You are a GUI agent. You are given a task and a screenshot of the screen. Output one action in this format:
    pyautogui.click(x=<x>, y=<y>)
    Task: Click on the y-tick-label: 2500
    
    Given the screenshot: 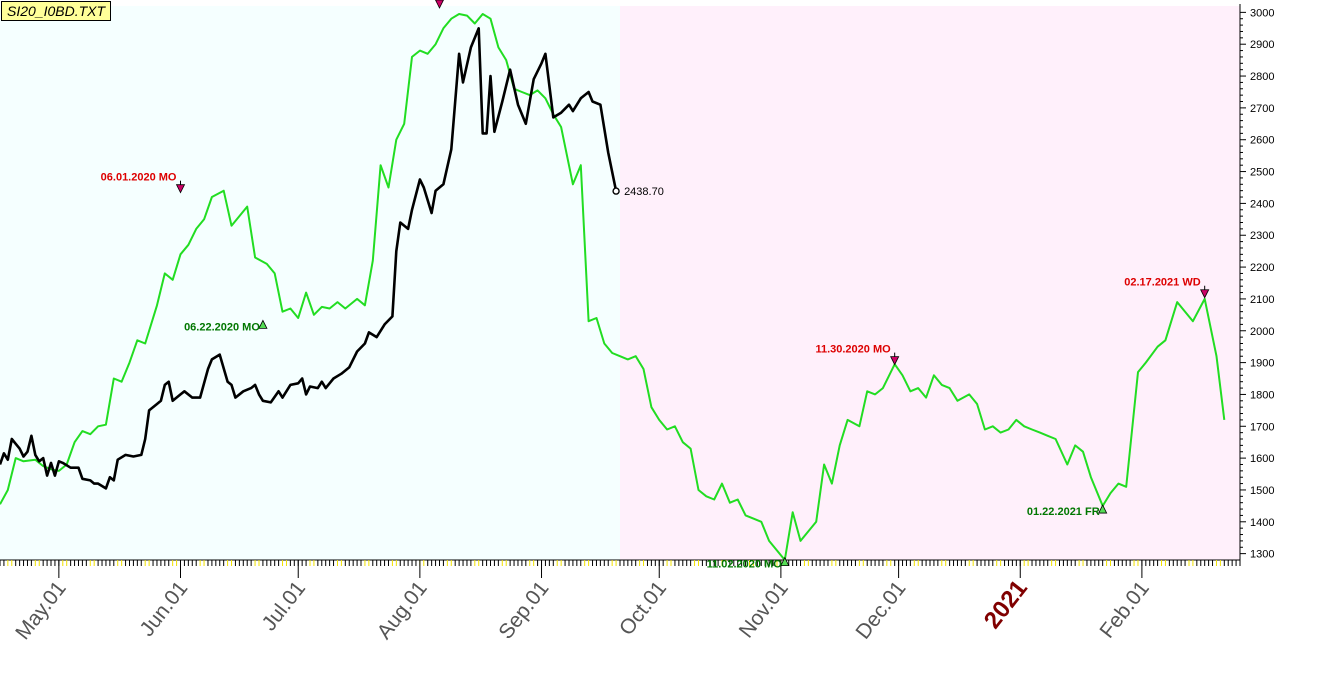 What is the action you would take?
    pyautogui.click(x=1262, y=173)
    